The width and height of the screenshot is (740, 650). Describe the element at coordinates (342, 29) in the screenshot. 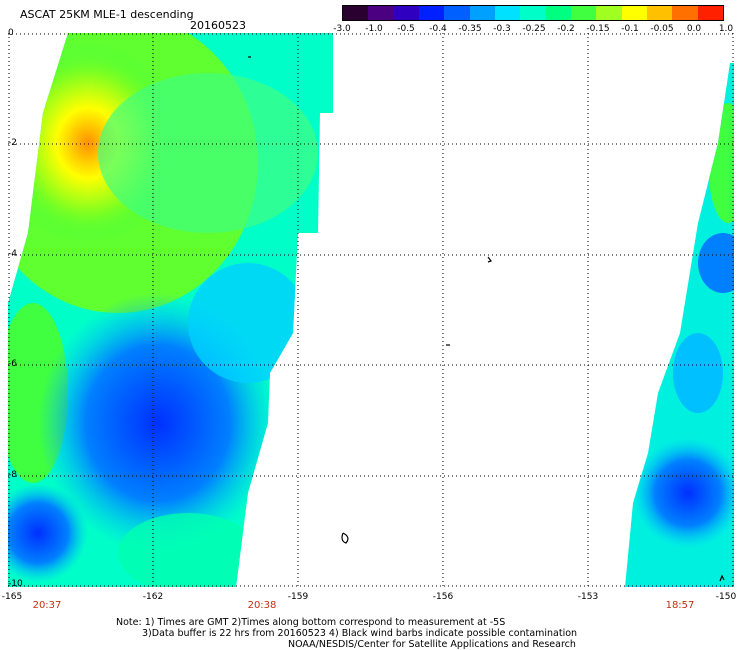

I see `colorbar-label-0: -3.0` at that location.